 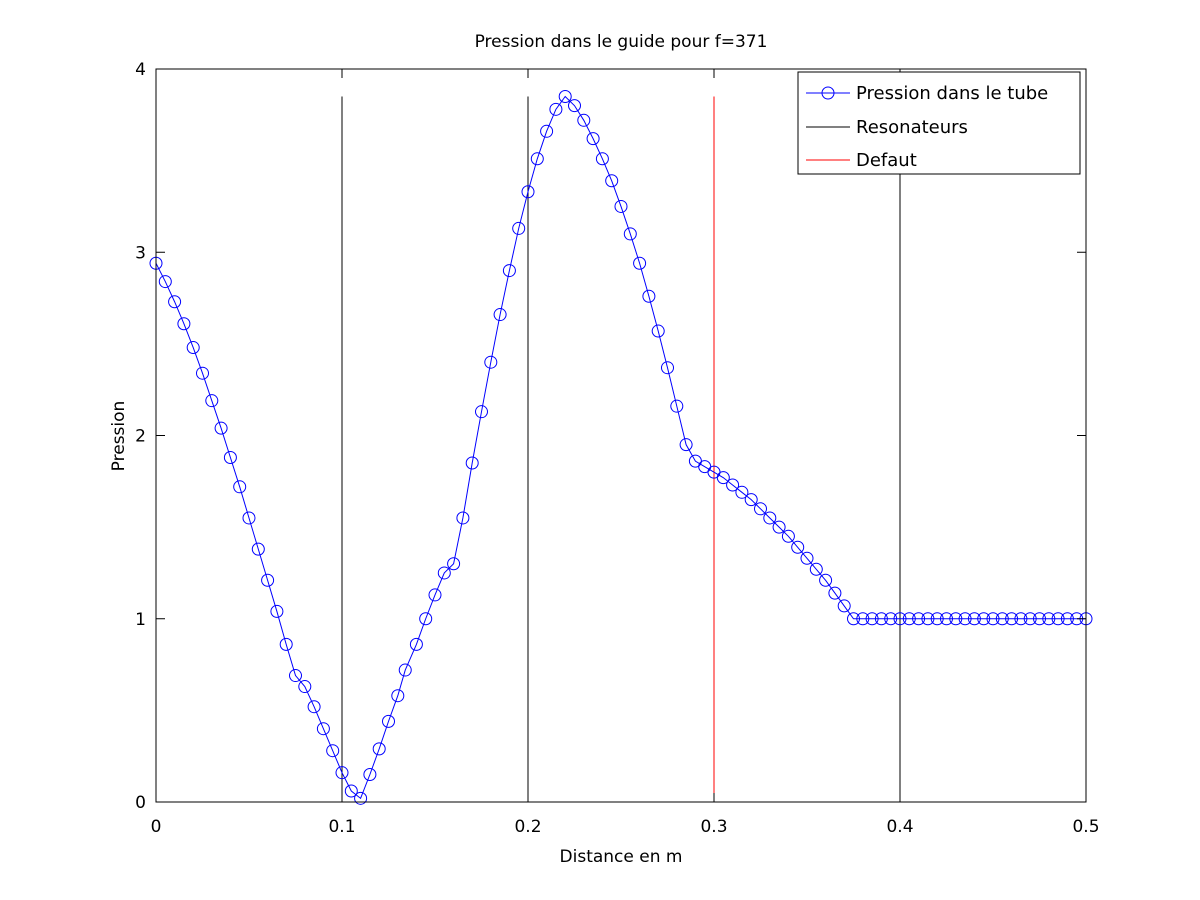 What do you see at coordinates (140, 620) in the screenshot?
I see `y-tick-label: 1` at bounding box center [140, 620].